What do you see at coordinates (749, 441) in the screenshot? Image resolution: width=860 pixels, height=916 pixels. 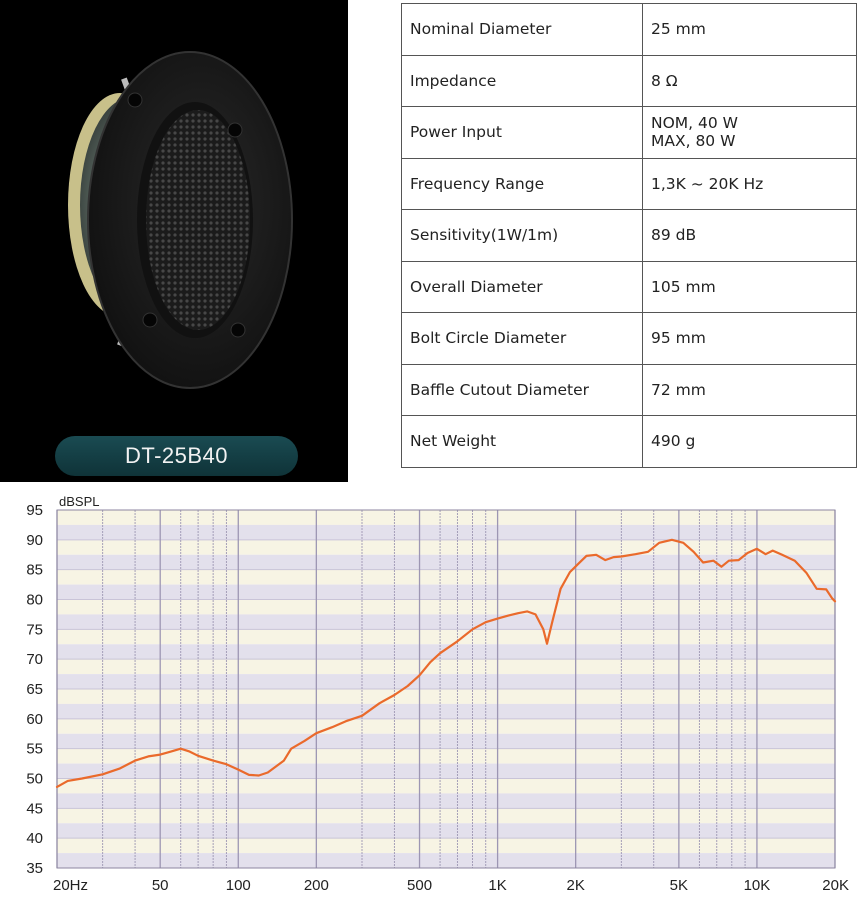 I see `spec-value: 490 g` at bounding box center [749, 441].